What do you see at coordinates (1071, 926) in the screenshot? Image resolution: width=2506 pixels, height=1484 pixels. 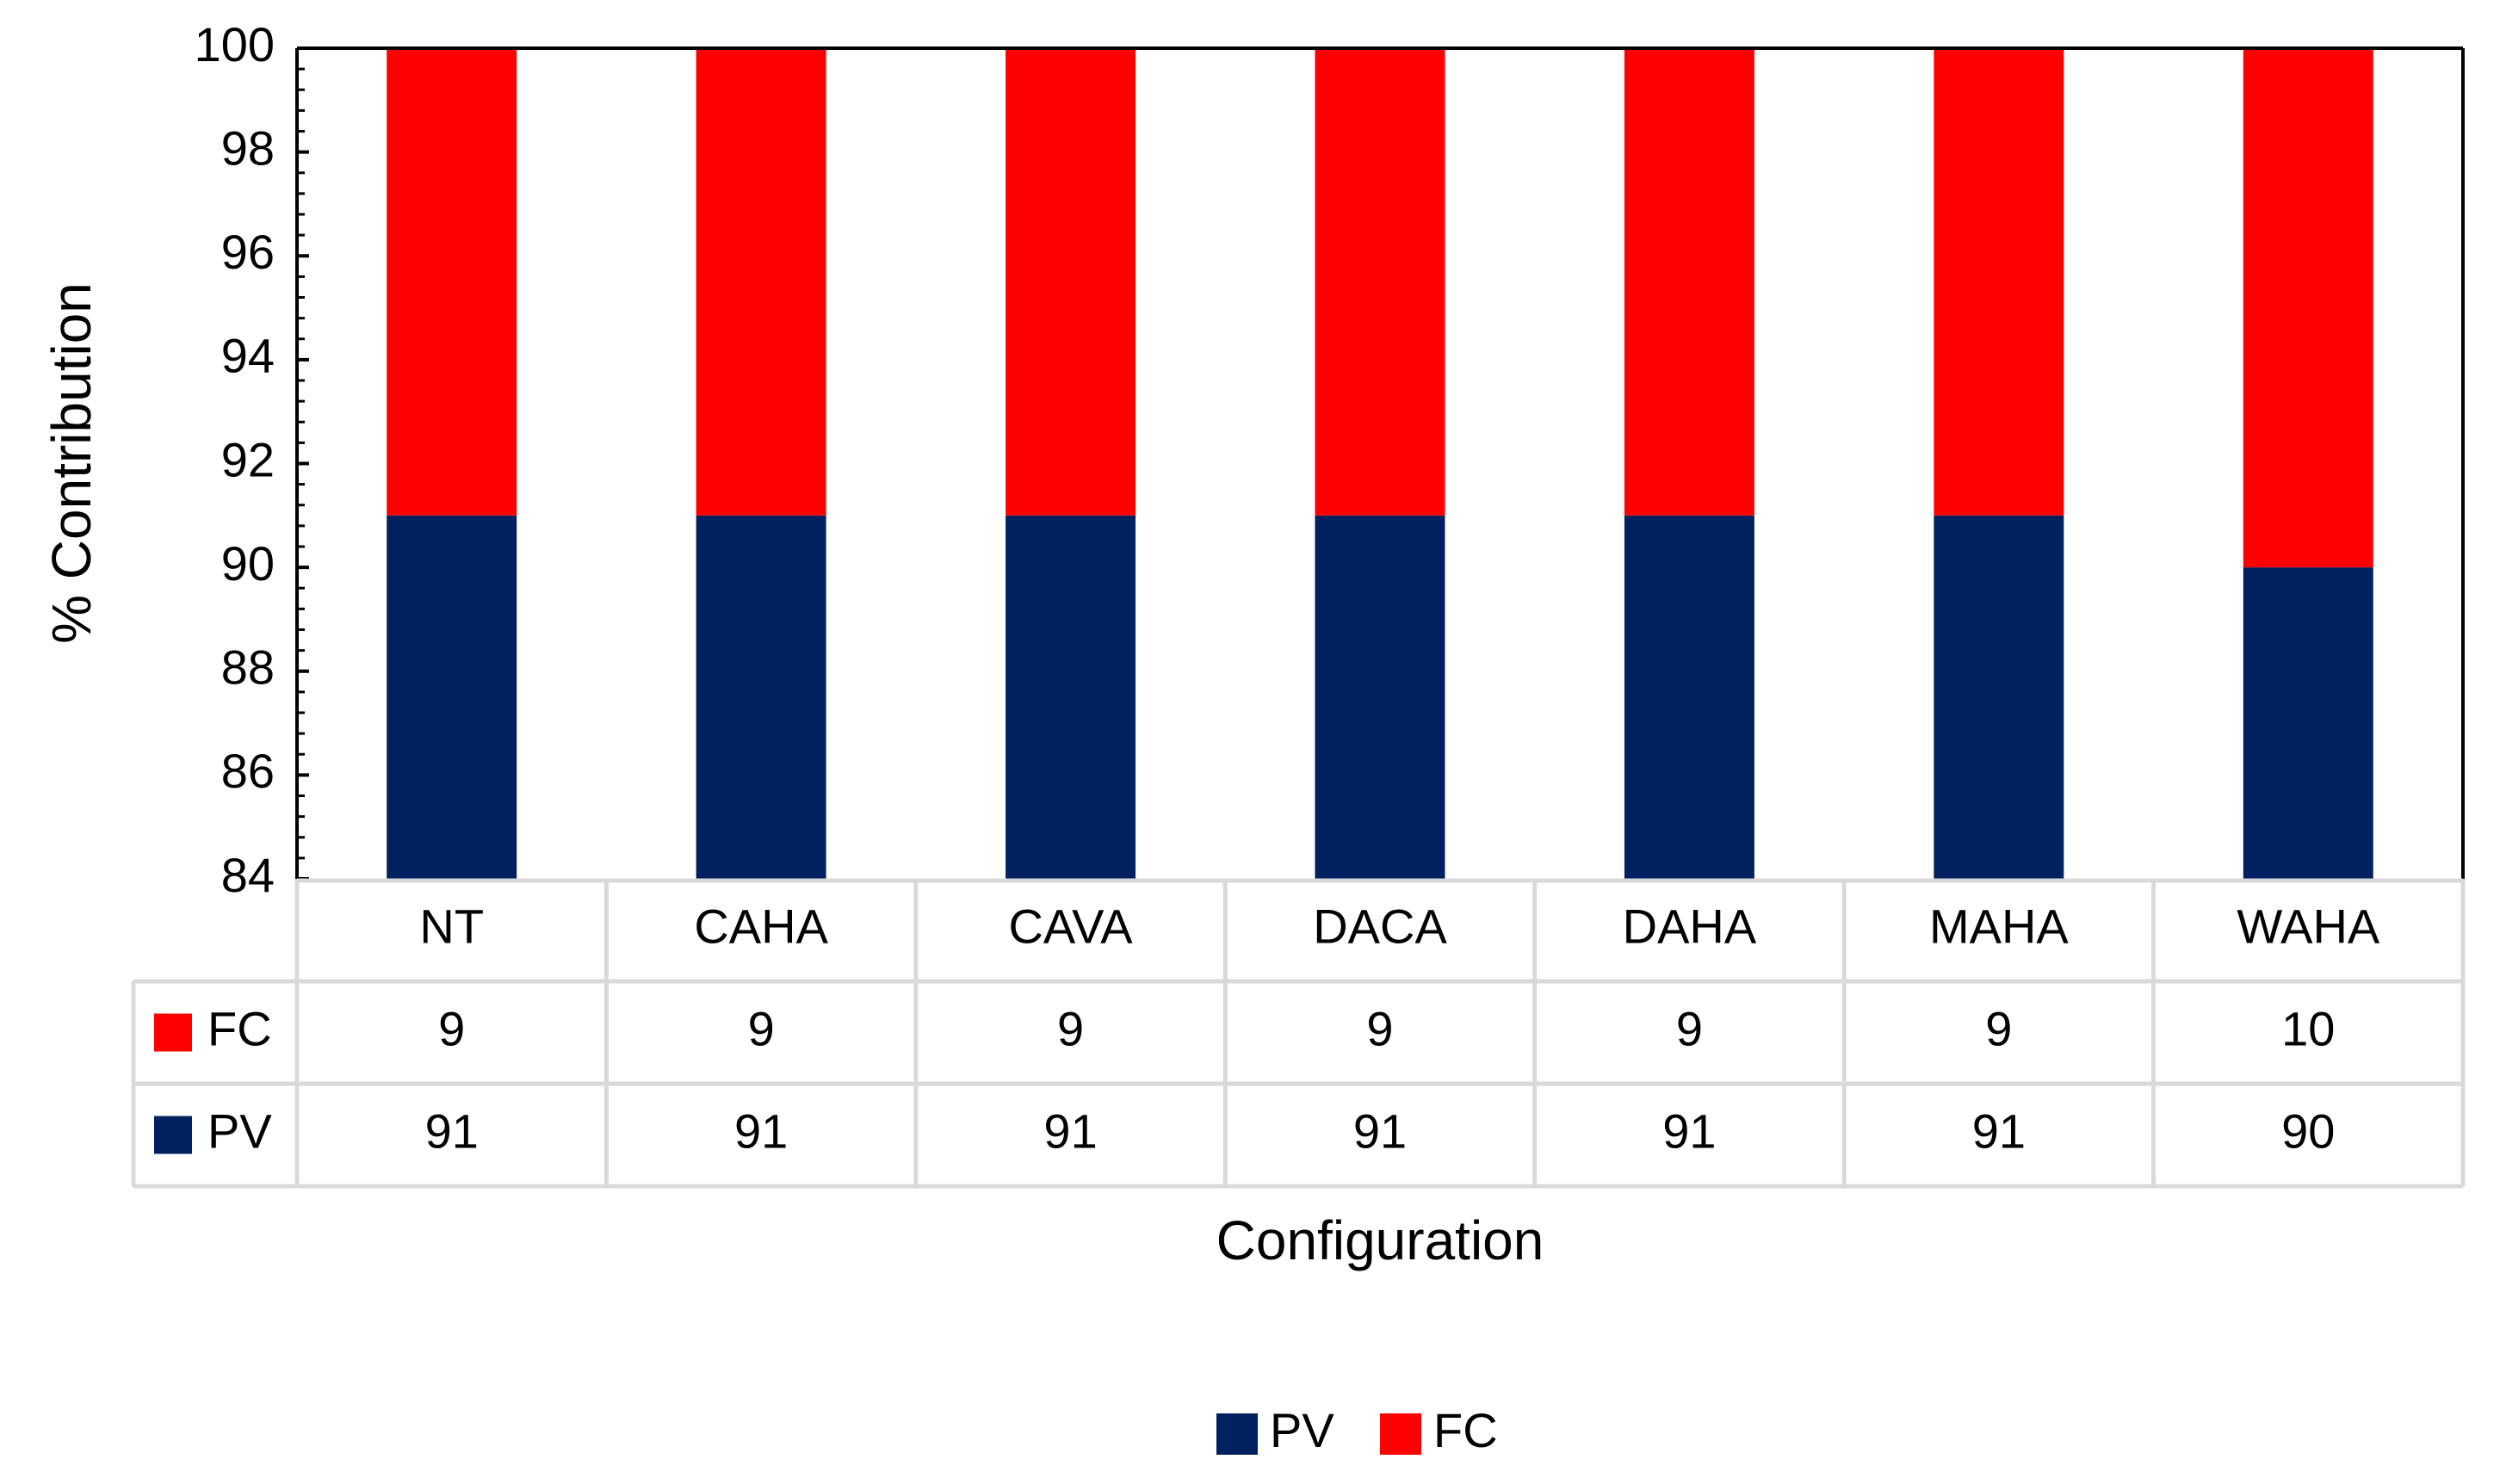 I see `x-tick-label: CAVA` at bounding box center [1071, 926].